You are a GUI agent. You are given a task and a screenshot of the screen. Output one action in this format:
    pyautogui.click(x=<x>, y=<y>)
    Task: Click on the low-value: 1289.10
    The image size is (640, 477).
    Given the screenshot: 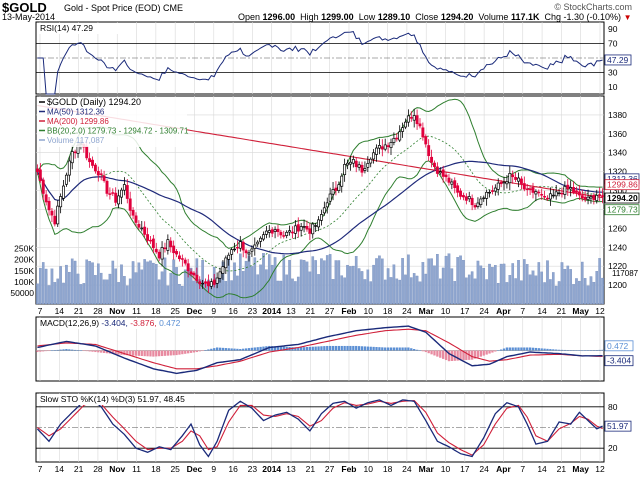 What is the action you would take?
    pyautogui.click(x=394, y=17)
    